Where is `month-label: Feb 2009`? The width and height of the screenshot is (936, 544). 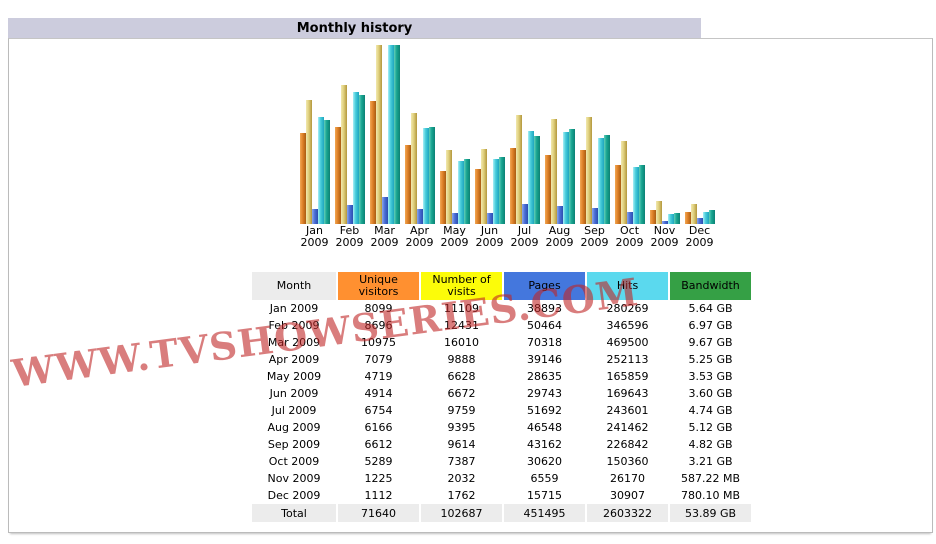 month-label: Feb 2009 is located at coordinates (349, 236).